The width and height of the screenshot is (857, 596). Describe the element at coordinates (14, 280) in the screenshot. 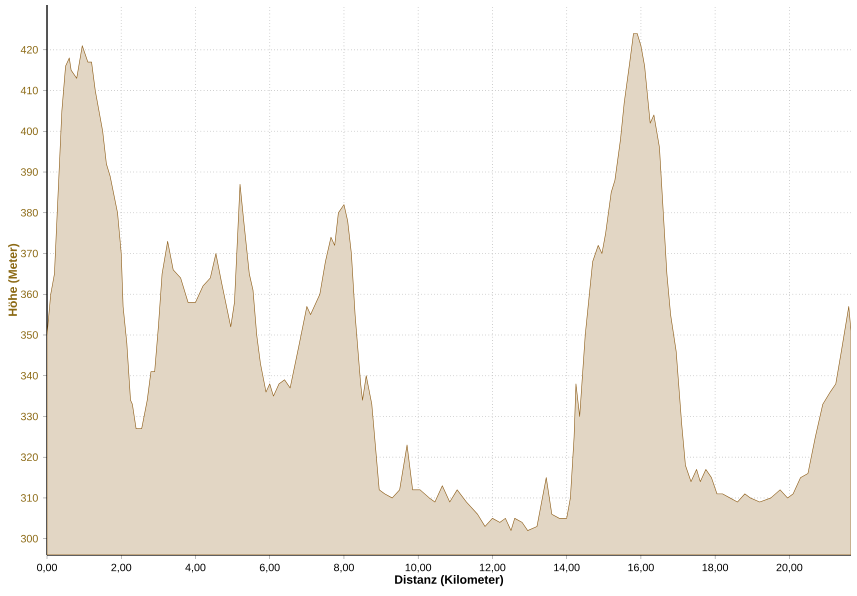

I see `y-axis-title: Höhe (Meter)` at that location.